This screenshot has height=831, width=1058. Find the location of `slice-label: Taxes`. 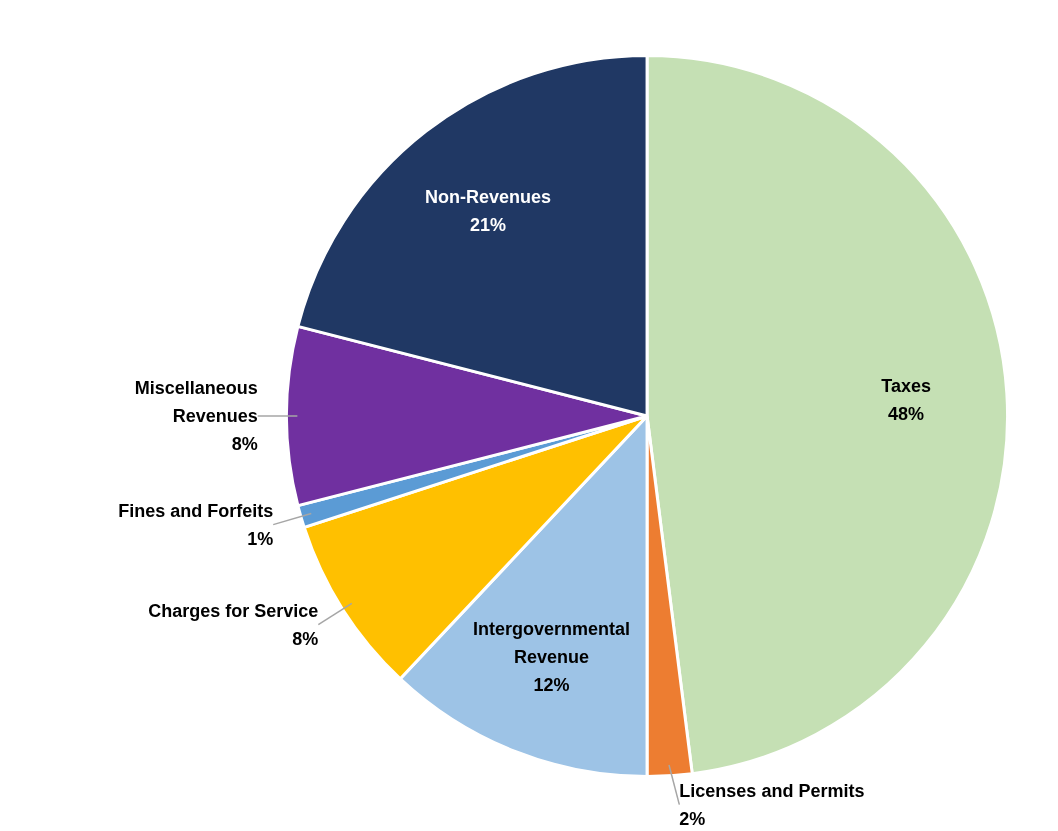

slice-label: Taxes is located at coordinates (906, 385).